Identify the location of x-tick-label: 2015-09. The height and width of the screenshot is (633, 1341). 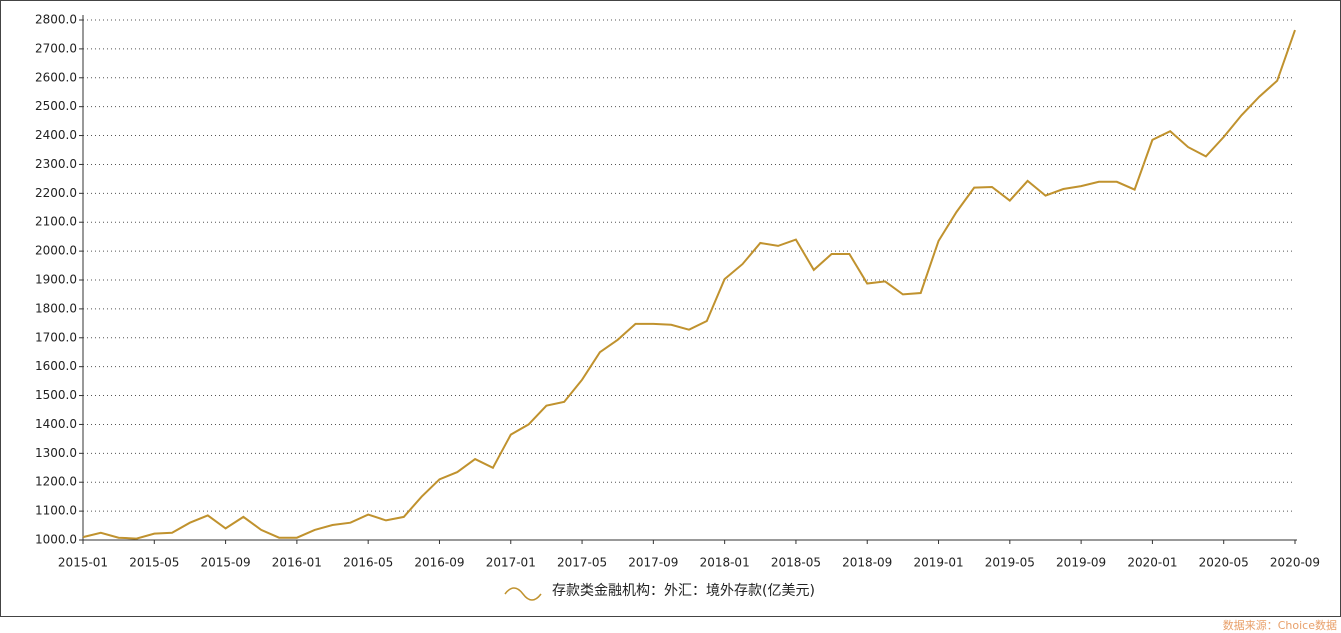
(226, 563).